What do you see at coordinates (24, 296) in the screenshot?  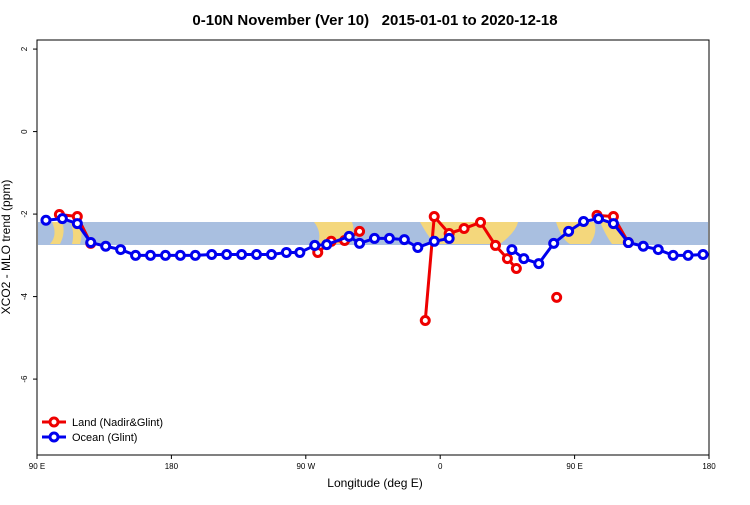 I see `y-tick-label: -4` at bounding box center [24, 296].